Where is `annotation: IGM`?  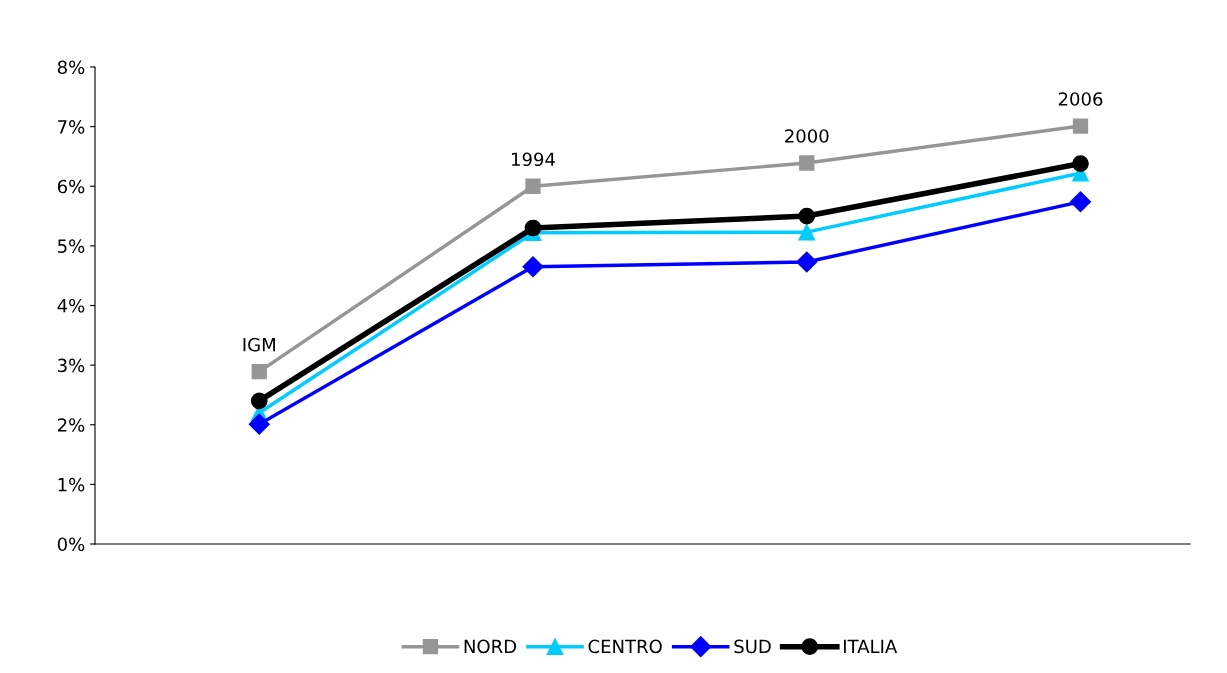 annotation: IGM is located at coordinates (259, 344).